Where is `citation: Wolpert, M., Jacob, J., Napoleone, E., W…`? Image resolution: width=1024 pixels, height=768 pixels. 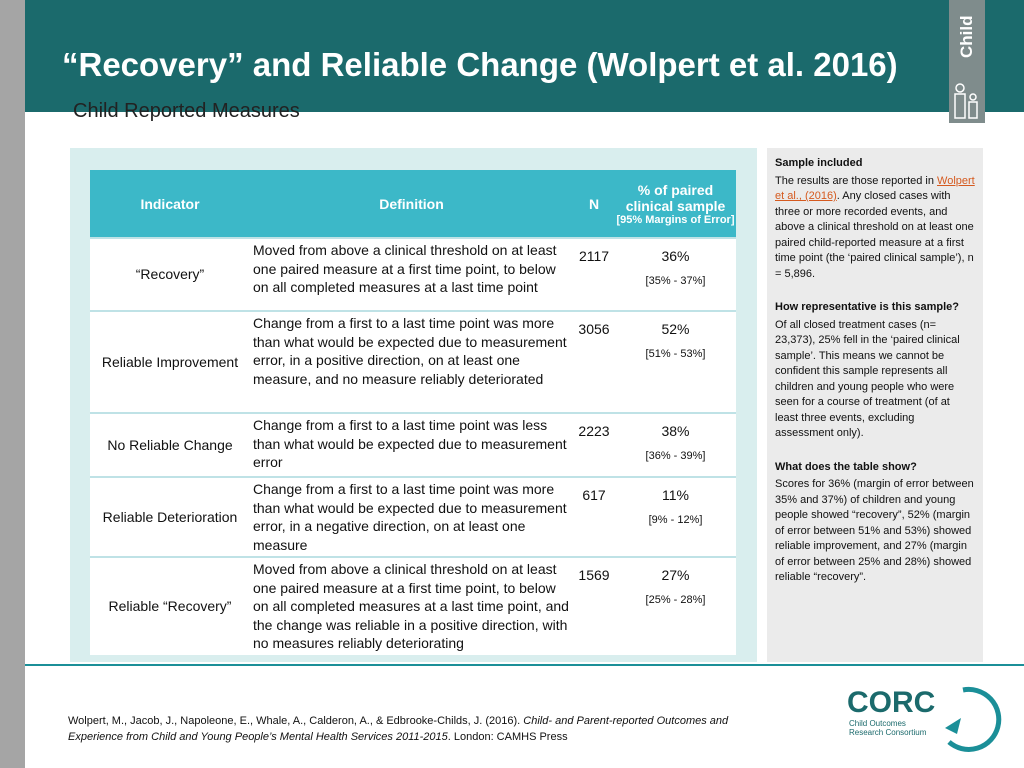 citation: Wolpert, M., Jacob, J., Napoleone, E., W… is located at coordinates (418, 729).